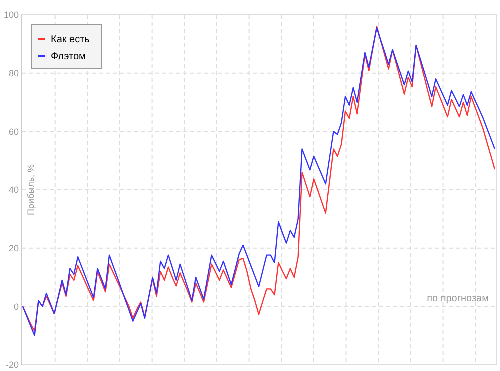 The height and width of the screenshot is (371, 500). I want to click on y-axis-title: Прибыль, %, so click(31, 190).